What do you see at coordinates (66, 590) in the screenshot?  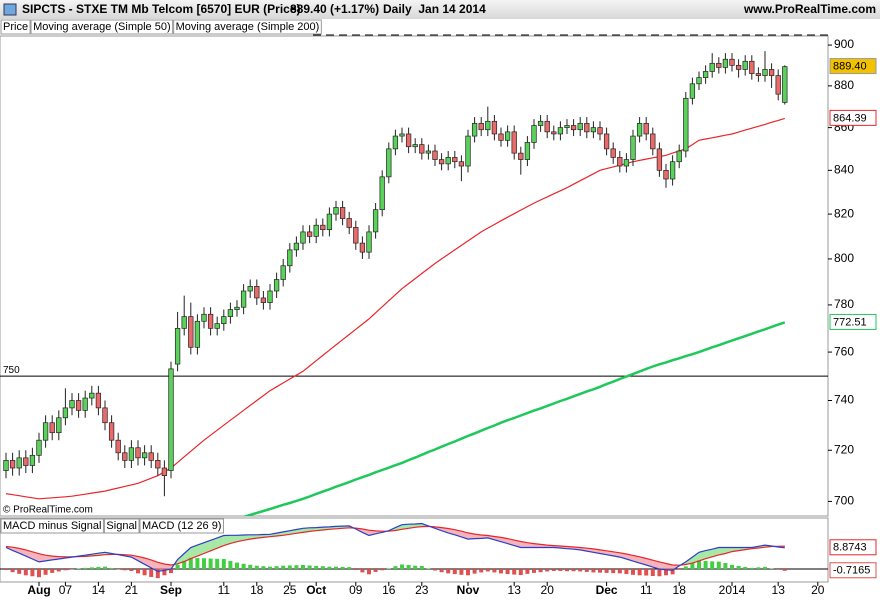 I see `x-tick-label: 07` at bounding box center [66, 590].